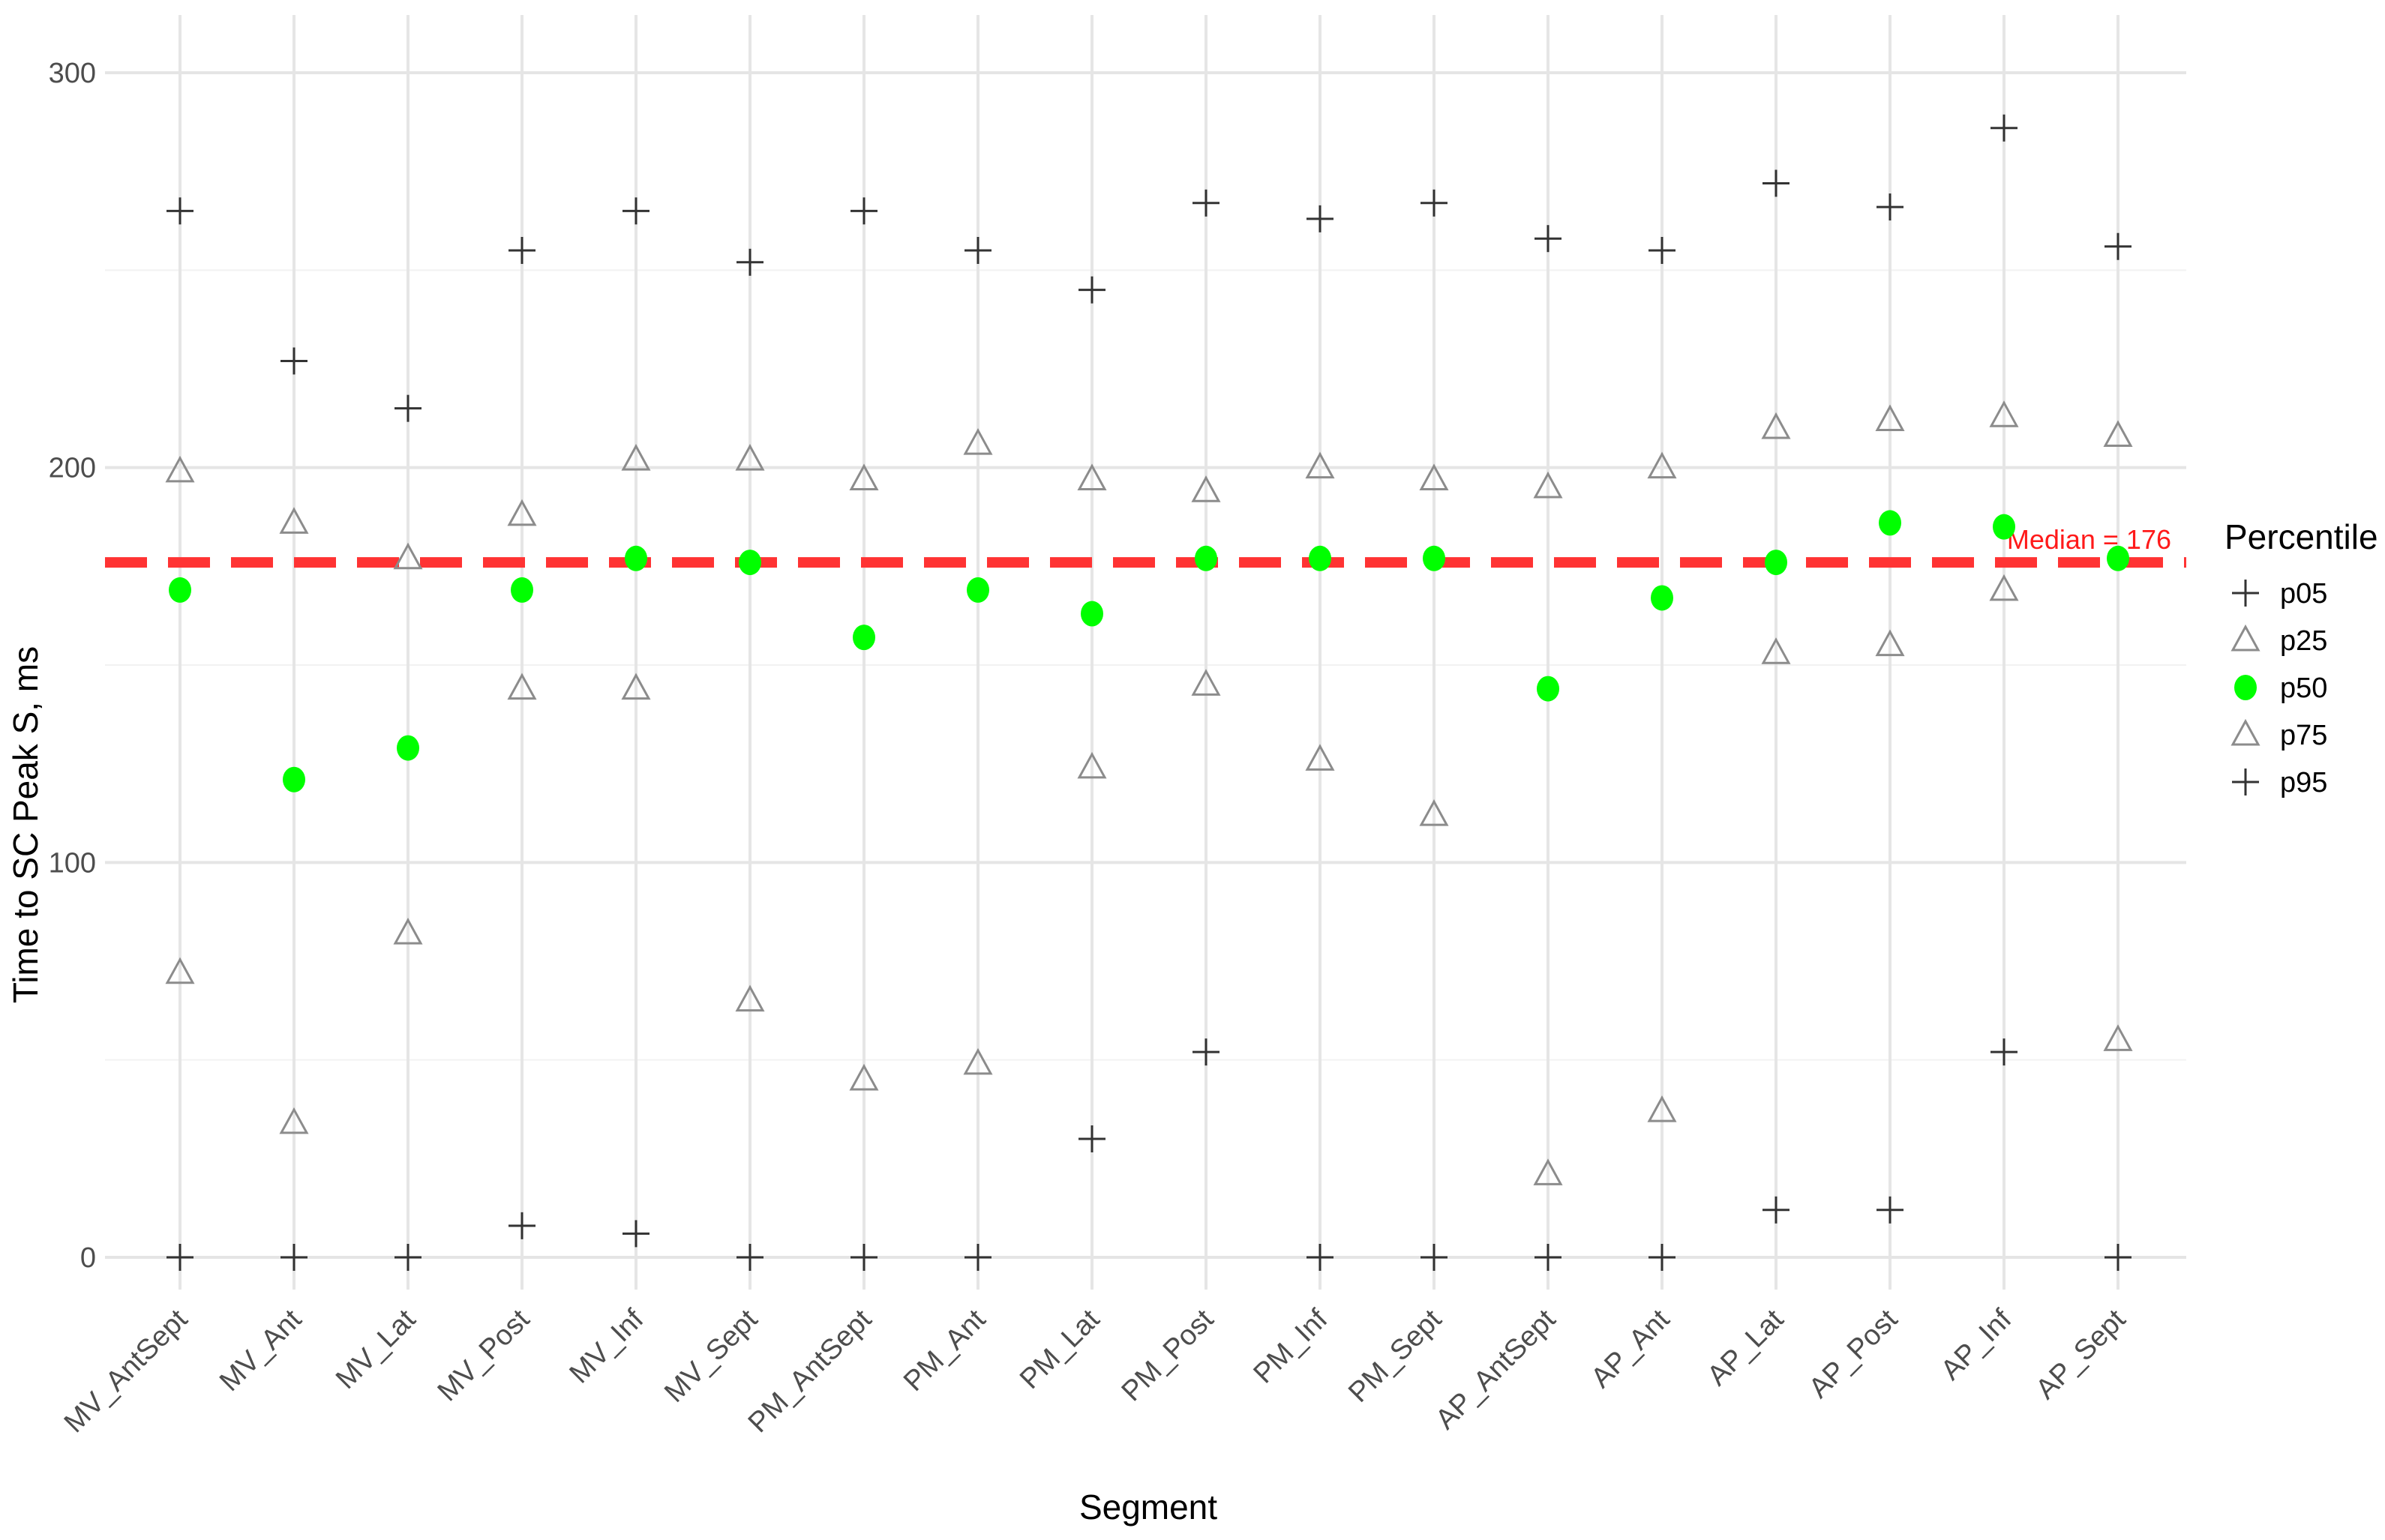 This screenshot has height=1540, width=2385. Describe the element at coordinates (126, 1371) in the screenshot. I see `x-tick-label: MV_AntSept` at that location.